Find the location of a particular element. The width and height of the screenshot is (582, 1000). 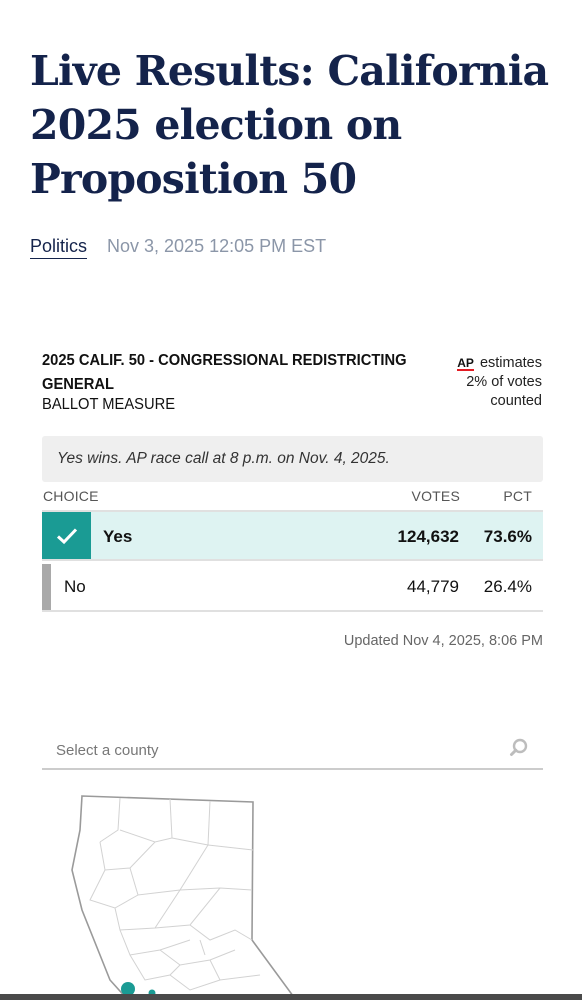

race-subtitle: BALLOT MEASURE is located at coordinates (109, 404).